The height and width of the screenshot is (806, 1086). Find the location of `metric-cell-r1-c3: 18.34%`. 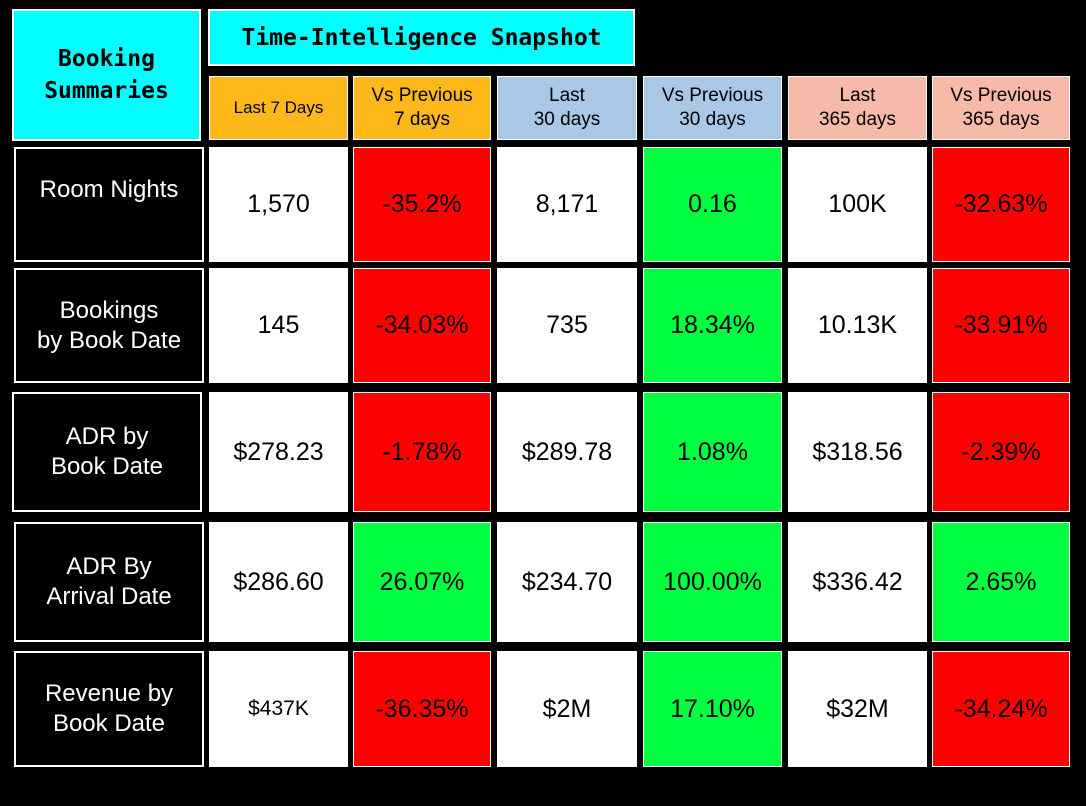

metric-cell-r1-c3: 18.34% is located at coordinates (712, 325).